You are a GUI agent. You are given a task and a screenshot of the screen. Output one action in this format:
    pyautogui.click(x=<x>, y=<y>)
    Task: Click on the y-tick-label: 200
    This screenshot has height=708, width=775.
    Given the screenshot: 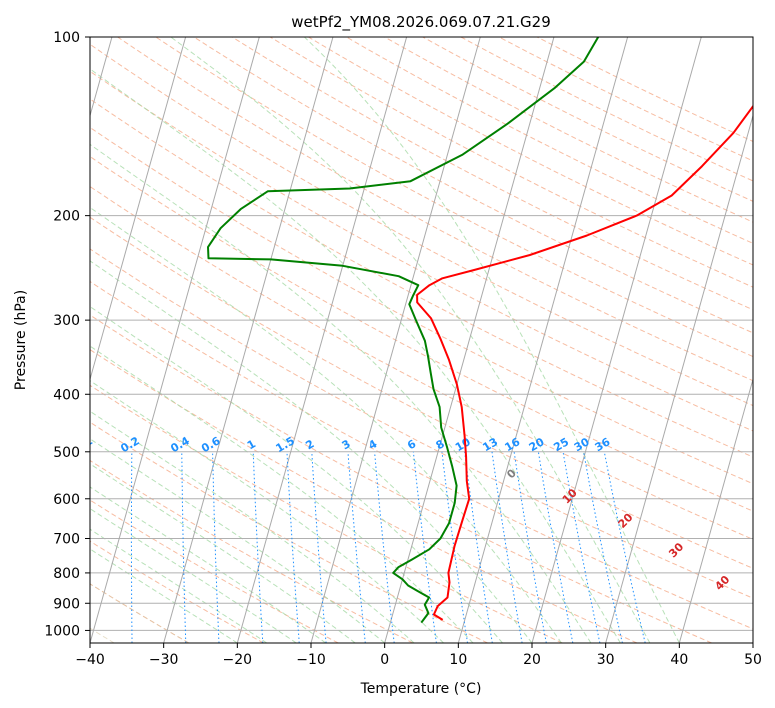 What is the action you would take?
    pyautogui.click(x=66, y=217)
    